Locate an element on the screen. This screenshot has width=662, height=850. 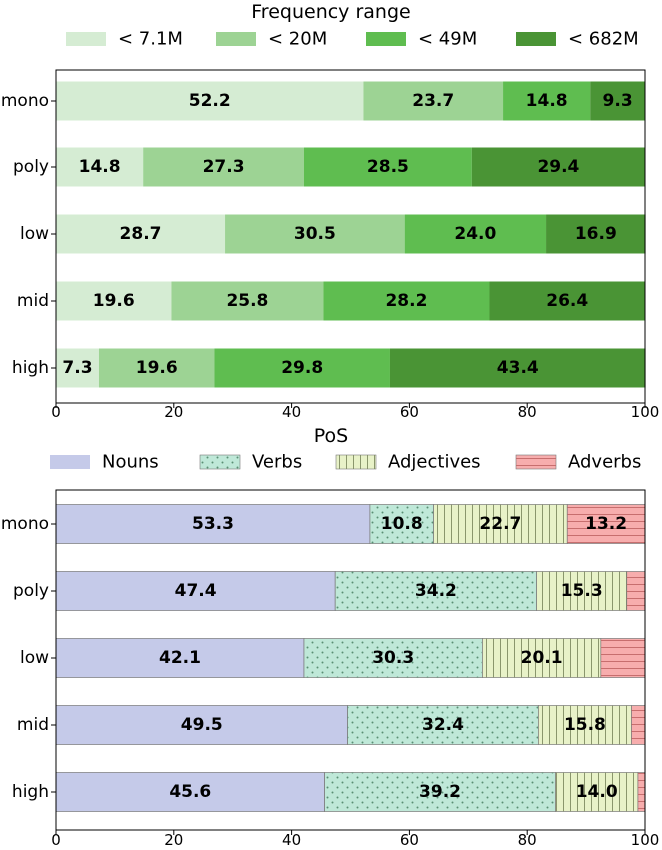
chart1-data-label-low-1: 30.5 is located at coordinates (315, 234).